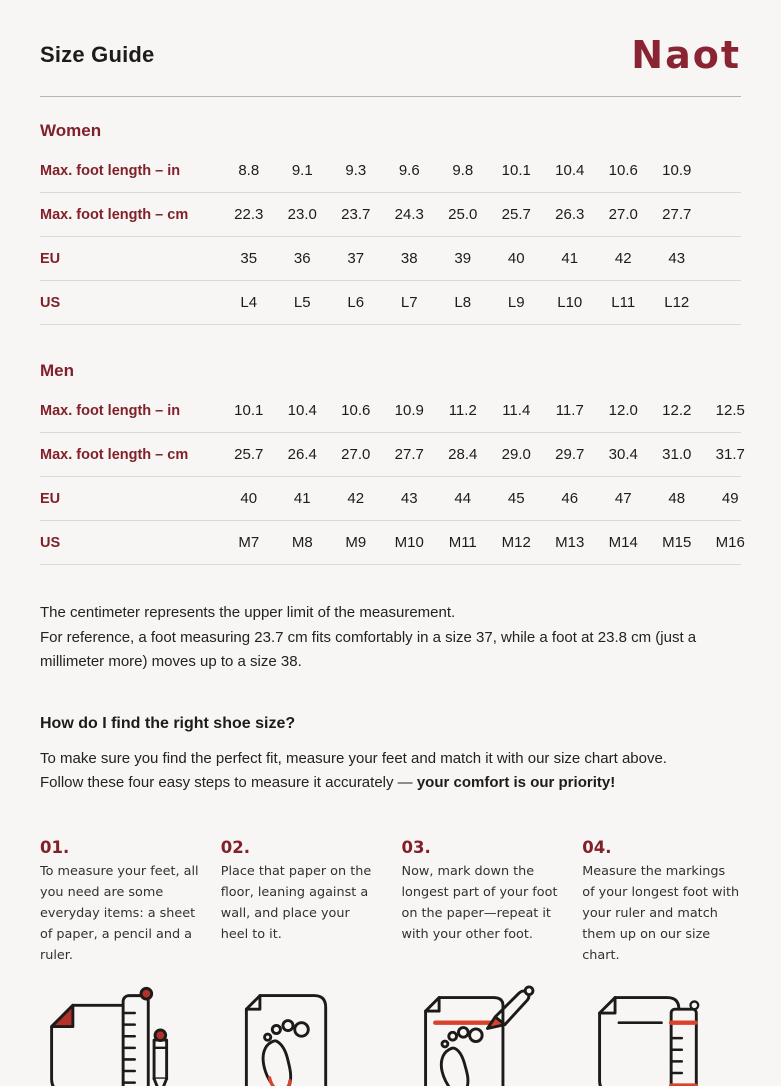  Describe the element at coordinates (110, 170) in the screenshot. I see `row-label: Max. foot length – in` at that location.